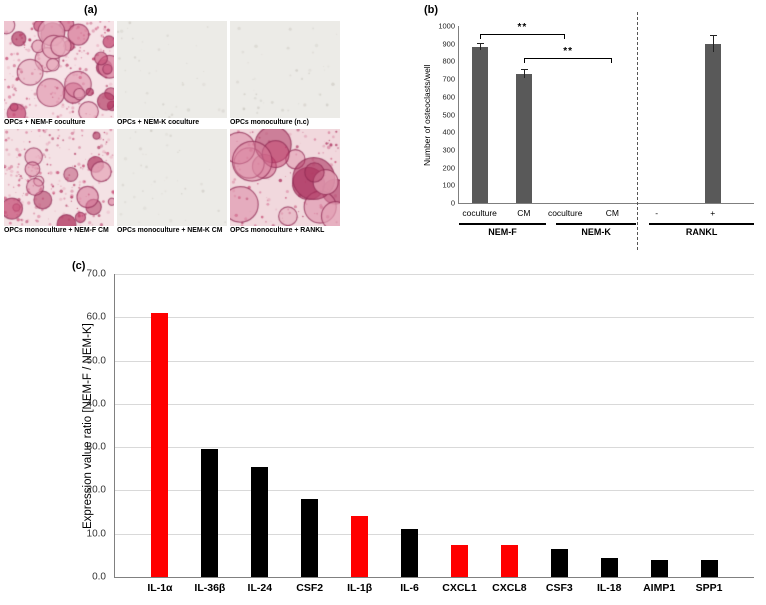  I want to click on y-tick-label: 60.0, so click(96, 317).